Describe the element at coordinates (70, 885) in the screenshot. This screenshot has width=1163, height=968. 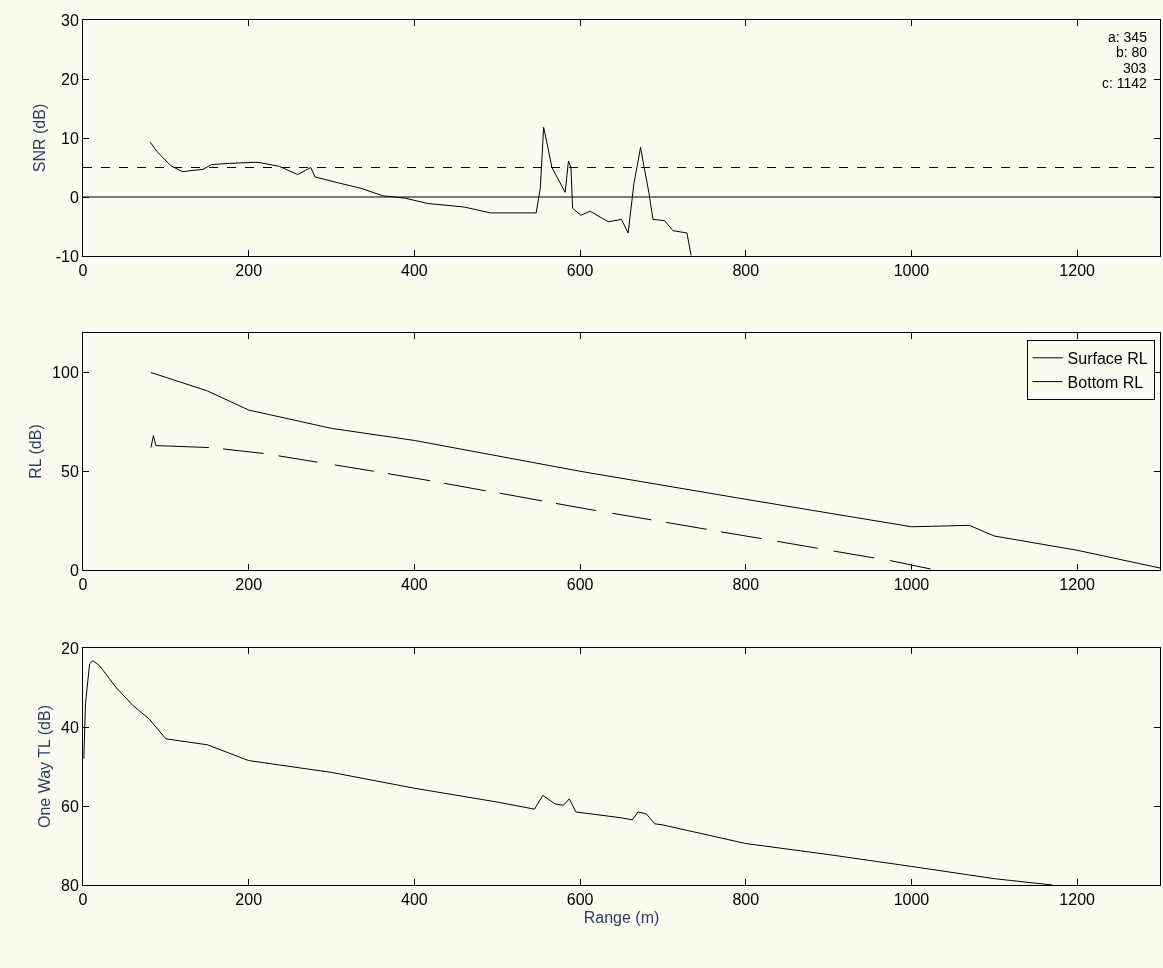
I see `y-tick-label: 80` at that location.